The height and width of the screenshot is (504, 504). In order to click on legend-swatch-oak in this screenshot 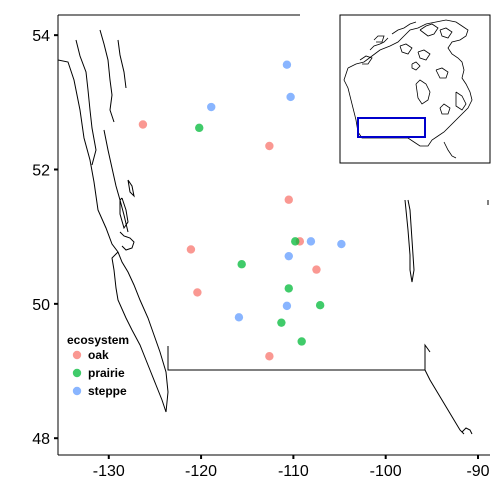, I will do `click(77, 355)`.